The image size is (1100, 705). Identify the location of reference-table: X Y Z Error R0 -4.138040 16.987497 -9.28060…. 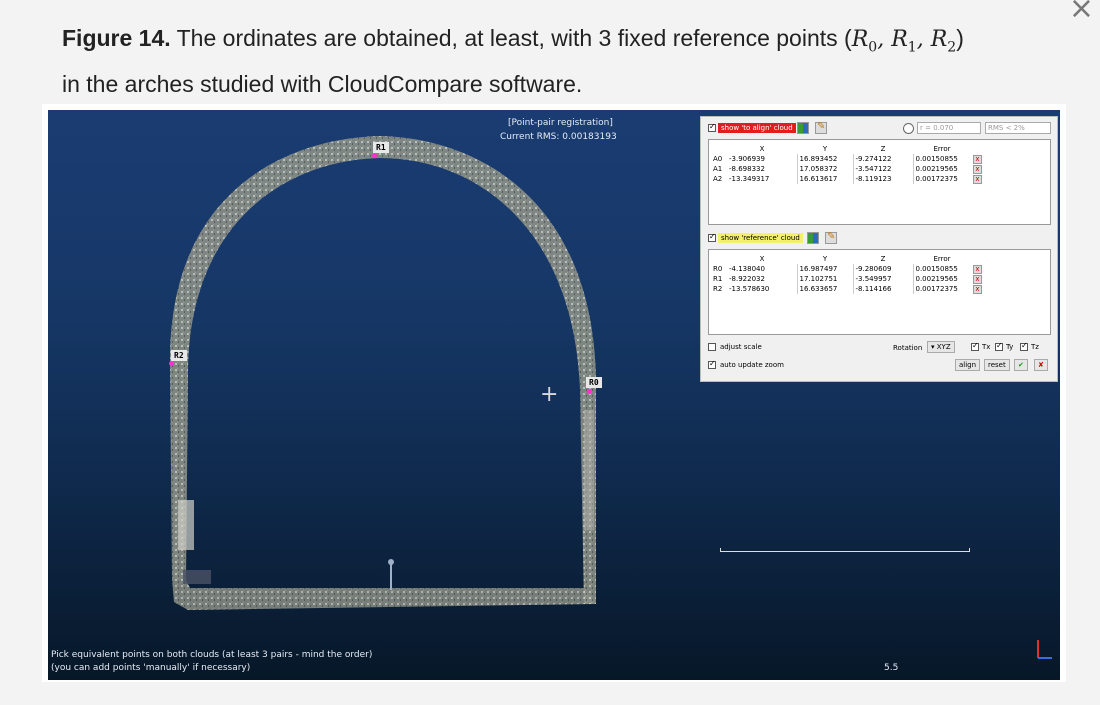
(879, 292).